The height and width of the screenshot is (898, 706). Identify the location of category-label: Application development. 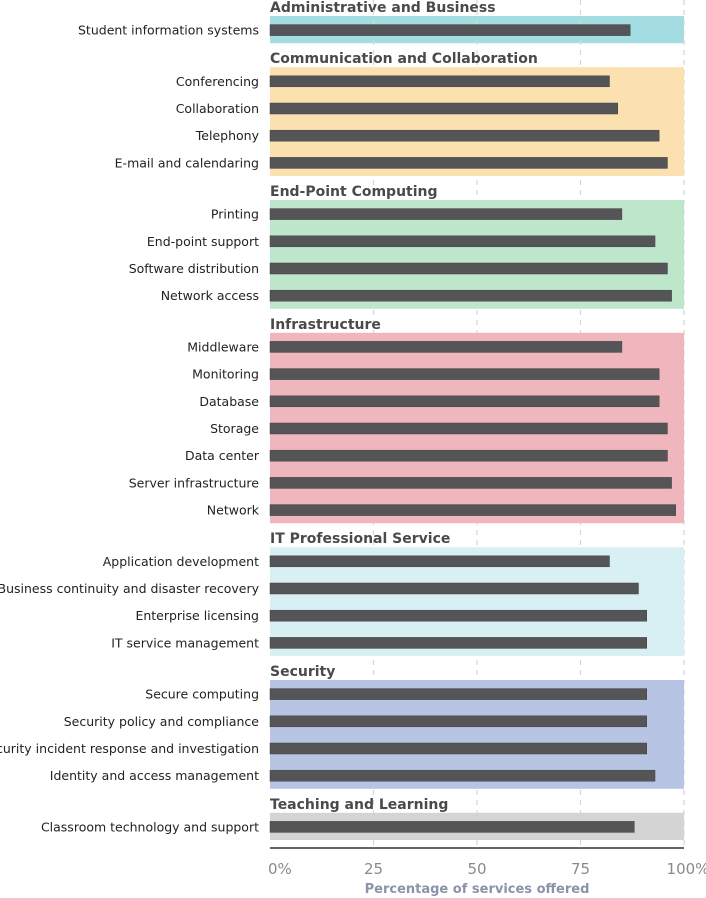
(181, 561).